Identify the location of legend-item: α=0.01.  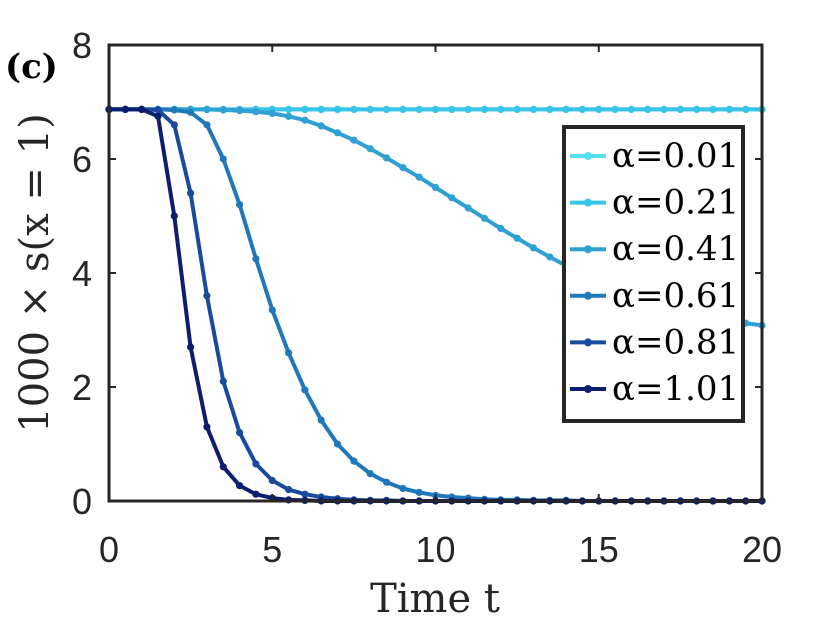
(654, 156).